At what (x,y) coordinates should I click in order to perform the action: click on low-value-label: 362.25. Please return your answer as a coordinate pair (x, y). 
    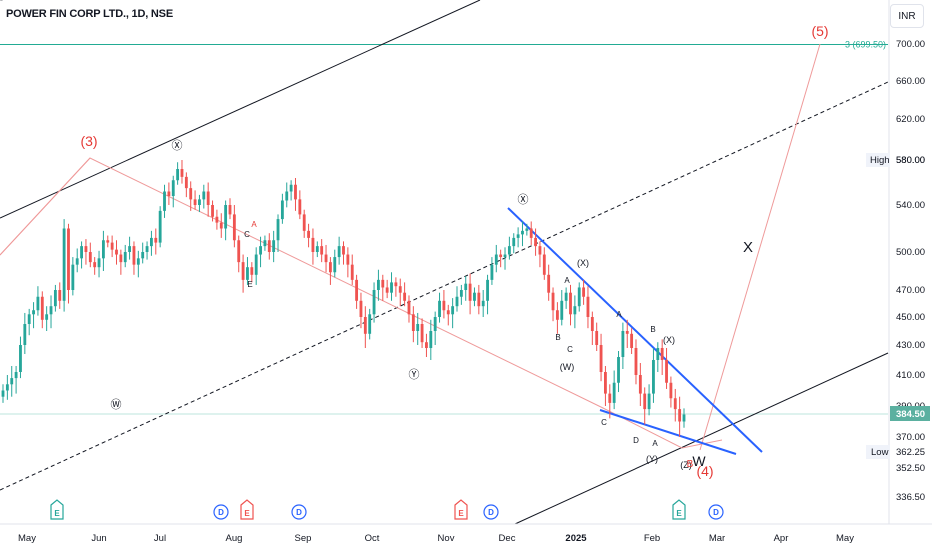
    Looking at the image, I should click on (910, 452).